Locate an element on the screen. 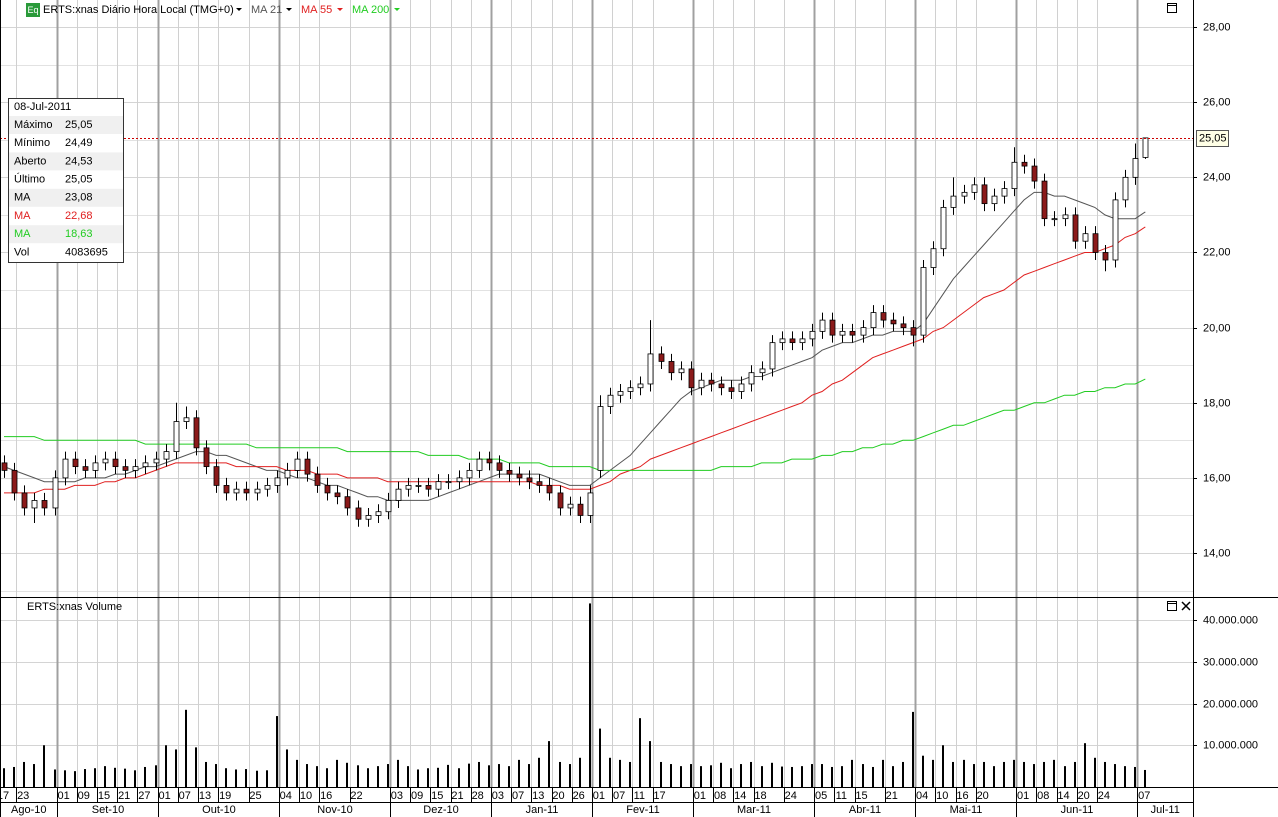 The width and height of the screenshot is (1278, 817). x-tick-label: 25 is located at coordinates (255, 796).